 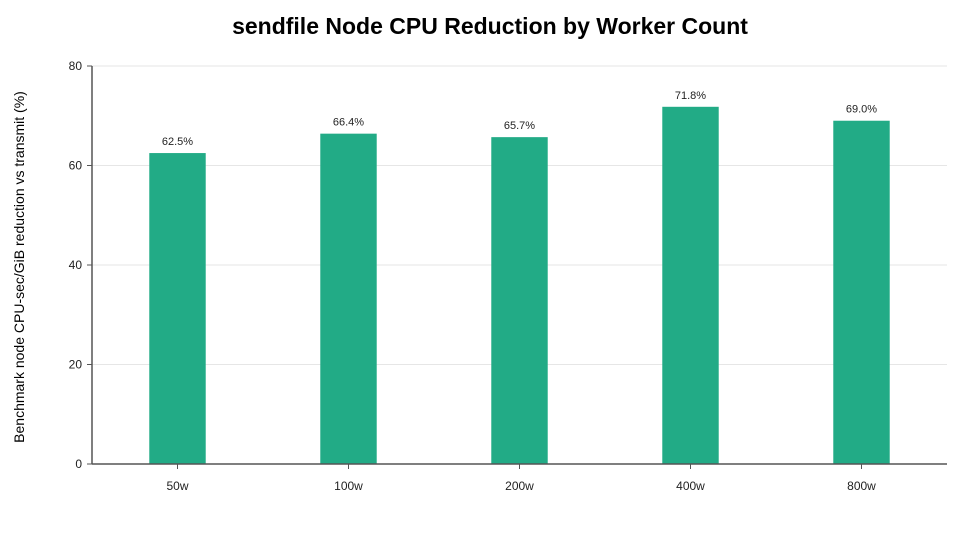 What do you see at coordinates (78, 464) in the screenshot?
I see `y-tick-label: 0` at bounding box center [78, 464].